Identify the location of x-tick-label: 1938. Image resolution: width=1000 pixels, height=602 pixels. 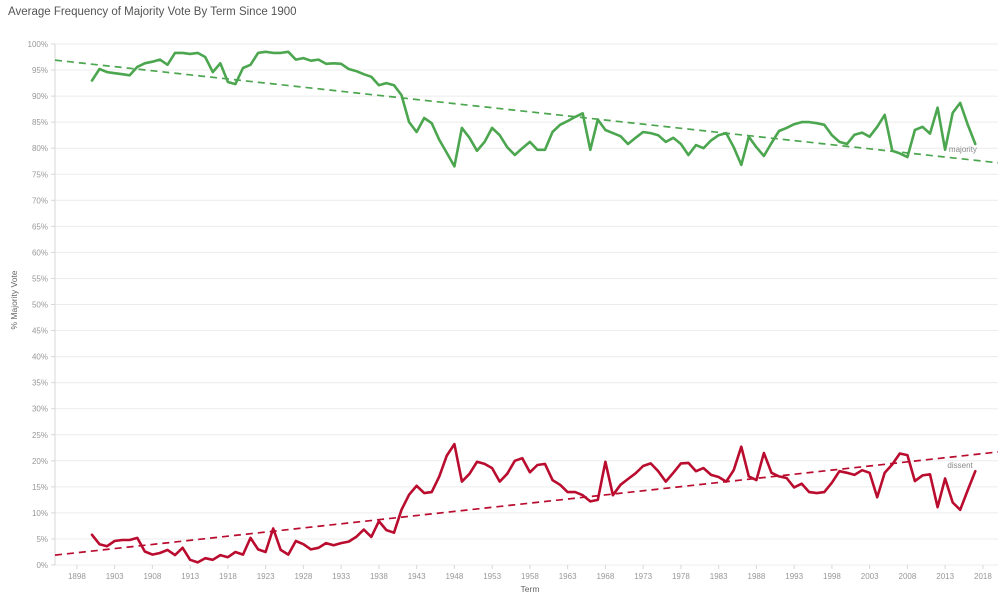
(379, 576).